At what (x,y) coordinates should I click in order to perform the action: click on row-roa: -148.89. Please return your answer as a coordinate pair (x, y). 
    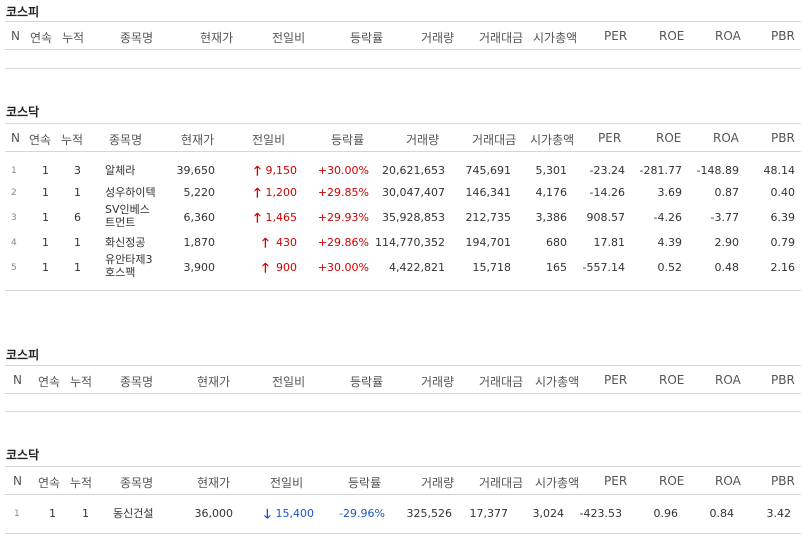
    Looking at the image, I should click on (717, 170).